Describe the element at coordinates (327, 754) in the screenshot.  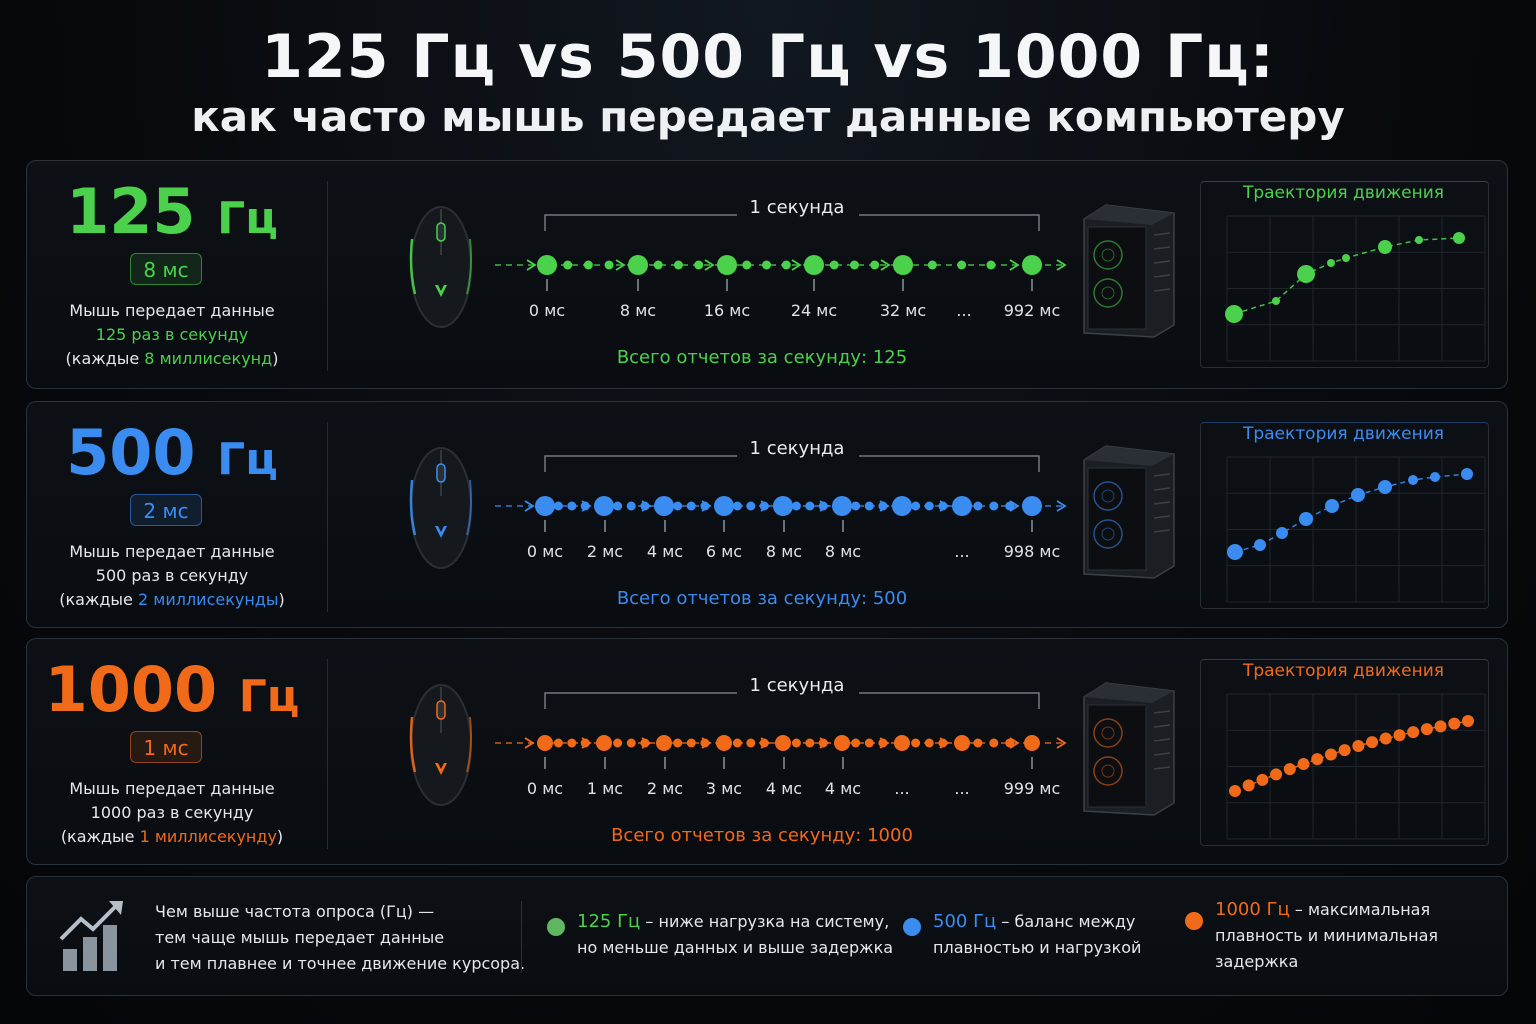
I see `section-divider` at that location.